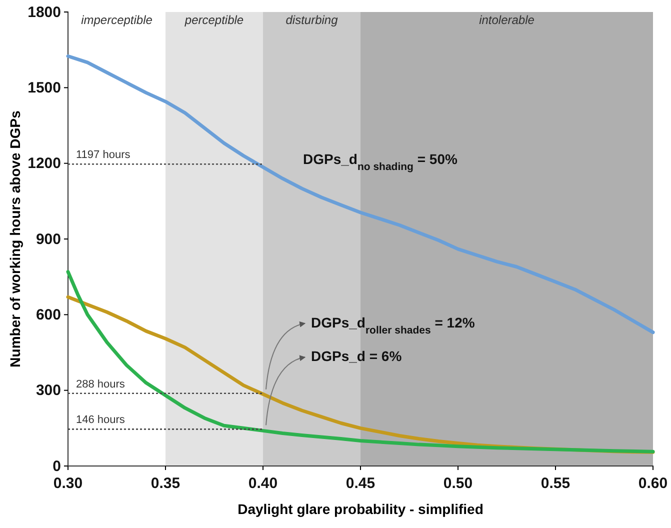  What do you see at coordinates (214, 20) in the screenshot?
I see `band-label: perceptible` at bounding box center [214, 20].